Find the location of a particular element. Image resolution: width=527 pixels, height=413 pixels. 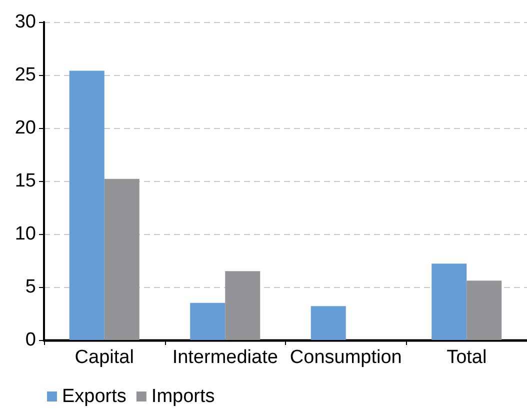

y-tick-label: 0 is located at coordinates (30, 340).